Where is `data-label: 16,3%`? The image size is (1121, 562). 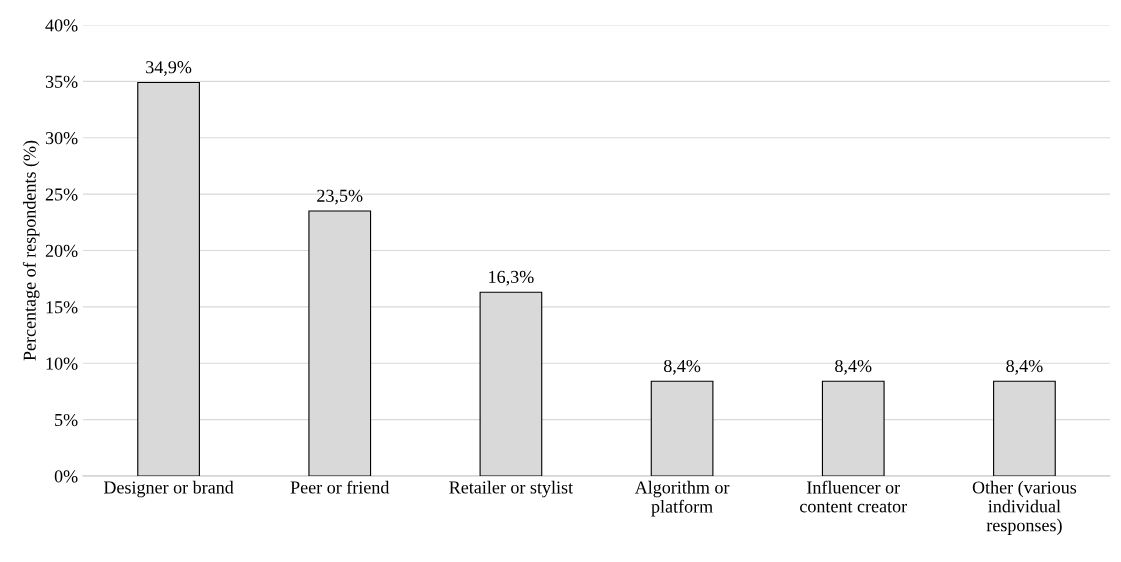 data-label: 16,3% is located at coordinates (511, 278).